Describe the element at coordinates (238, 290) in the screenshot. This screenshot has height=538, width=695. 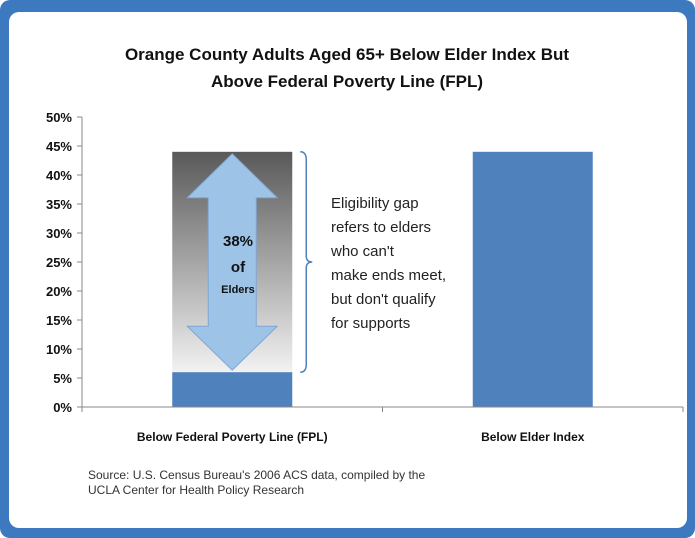
I see `arrow-label-elders: Elders` at that location.